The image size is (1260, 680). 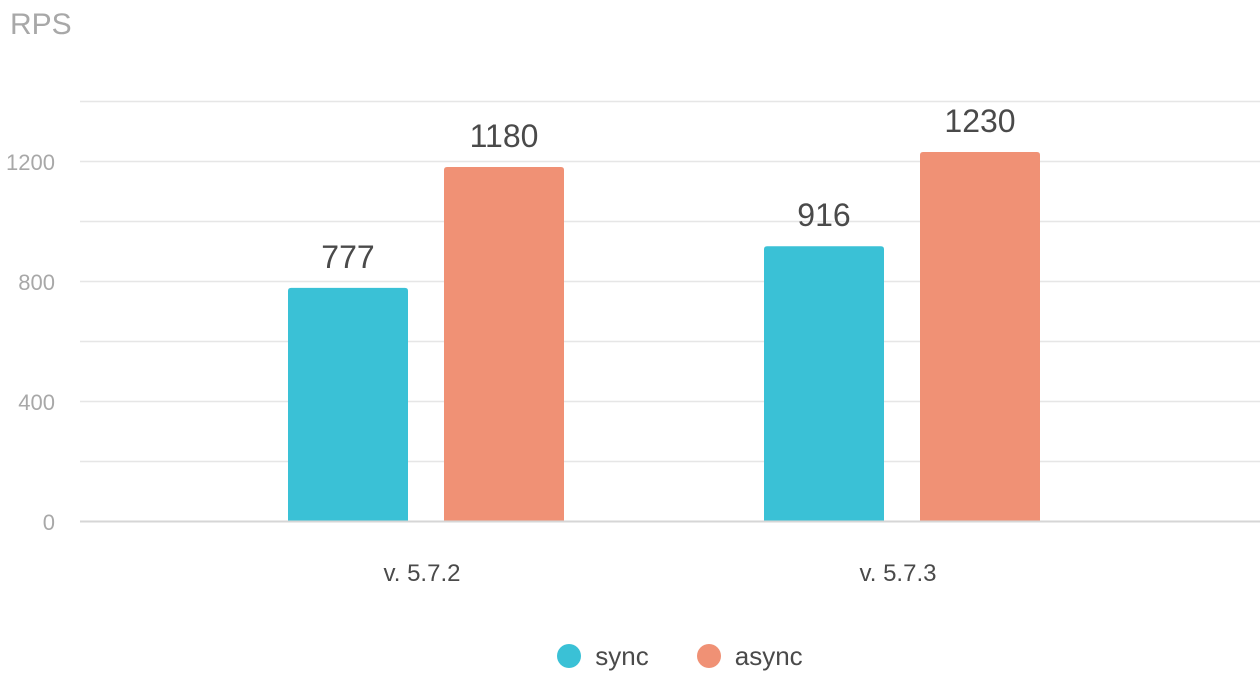 What do you see at coordinates (898, 573) in the screenshot?
I see `x-tick-label: v. 5.7.3` at bounding box center [898, 573].